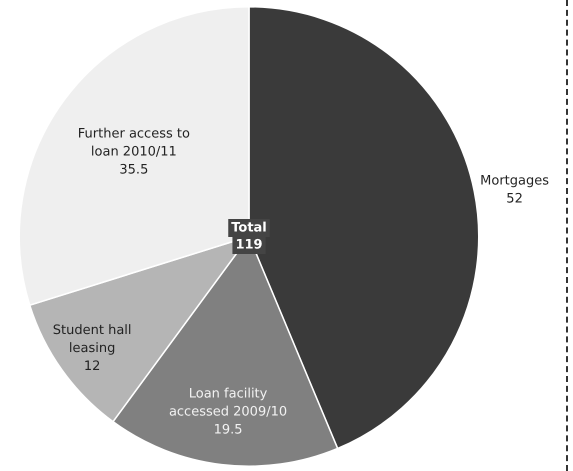 The image size is (573, 471). Describe the element at coordinates (134, 143) in the screenshot. I see `slice-label: Further access to loan 2010/11` at that location.